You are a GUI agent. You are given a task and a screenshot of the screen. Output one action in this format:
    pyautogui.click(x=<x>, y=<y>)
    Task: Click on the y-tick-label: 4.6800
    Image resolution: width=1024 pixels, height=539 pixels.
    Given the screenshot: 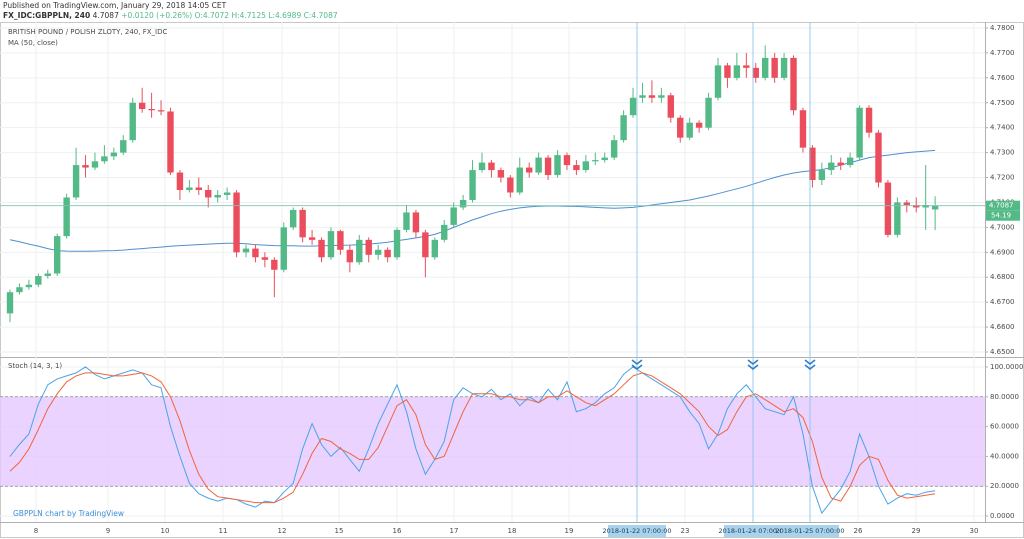 What is the action you would take?
    pyautogui.click(x=1002, y=277)
    